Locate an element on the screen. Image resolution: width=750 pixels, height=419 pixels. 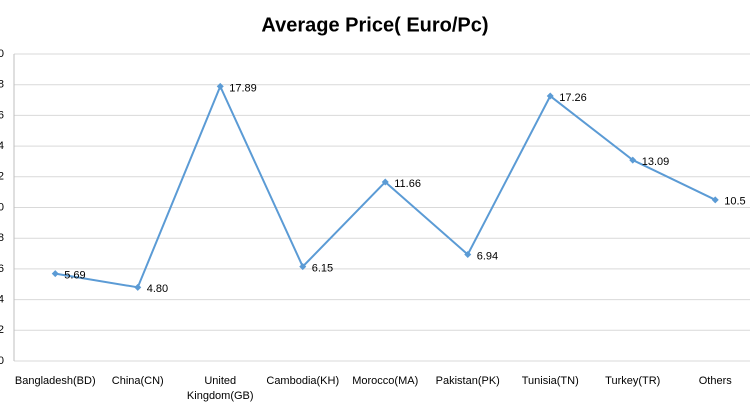
y-tick-label: 10 is located at coordinates (2, 207).